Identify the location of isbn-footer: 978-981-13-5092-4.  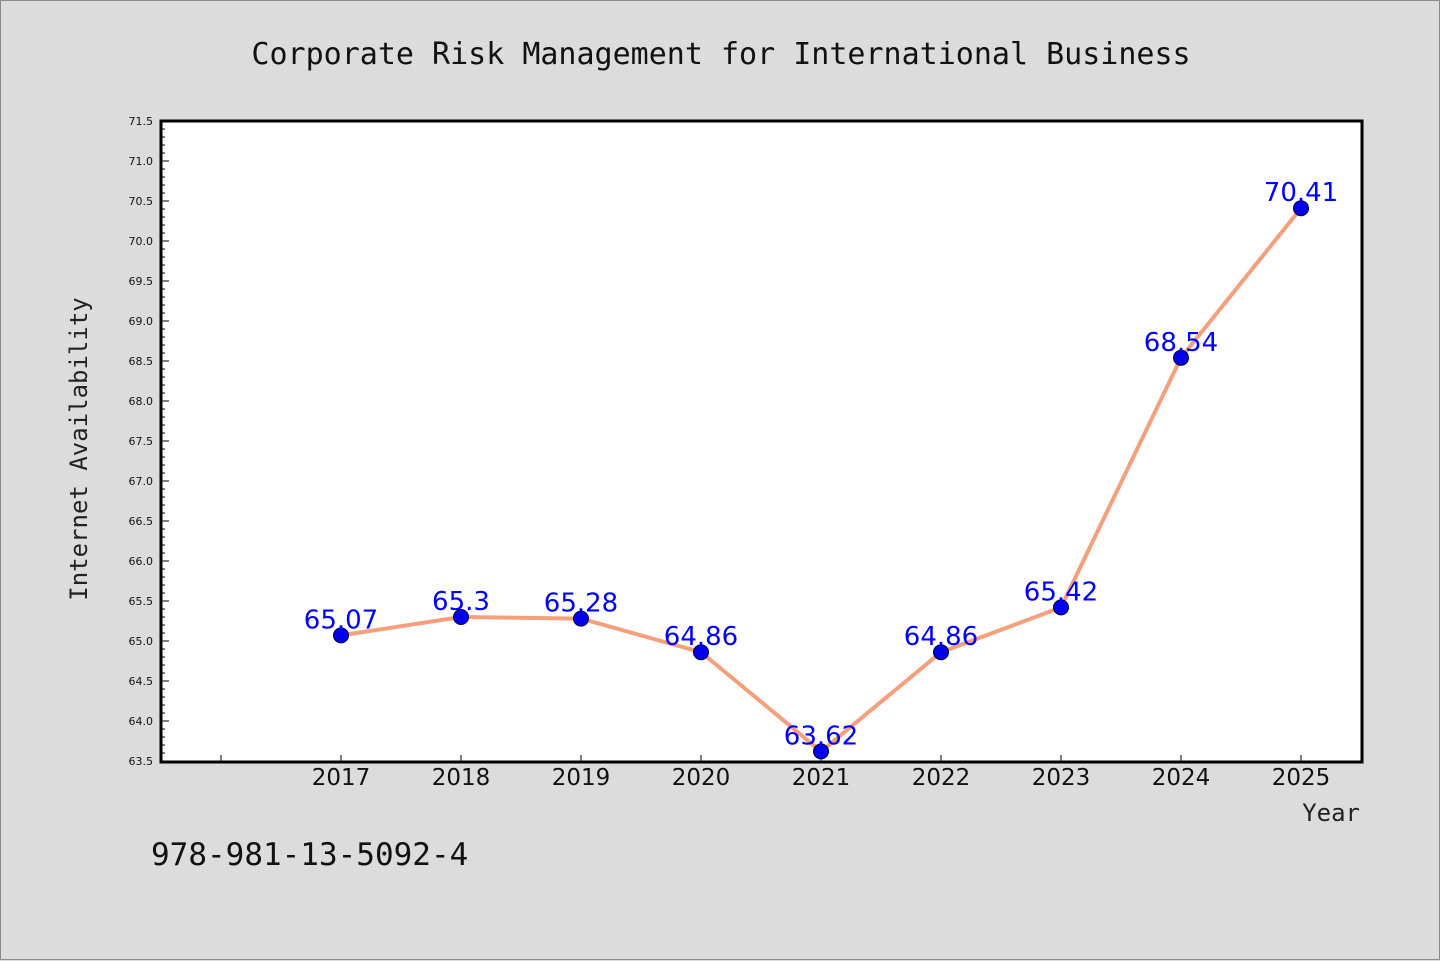
(309, 855).